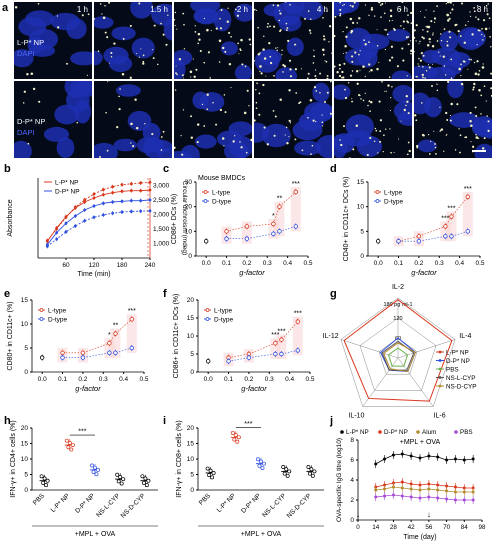  I want to click on np-label: D-P* NP, so click(31, 121).